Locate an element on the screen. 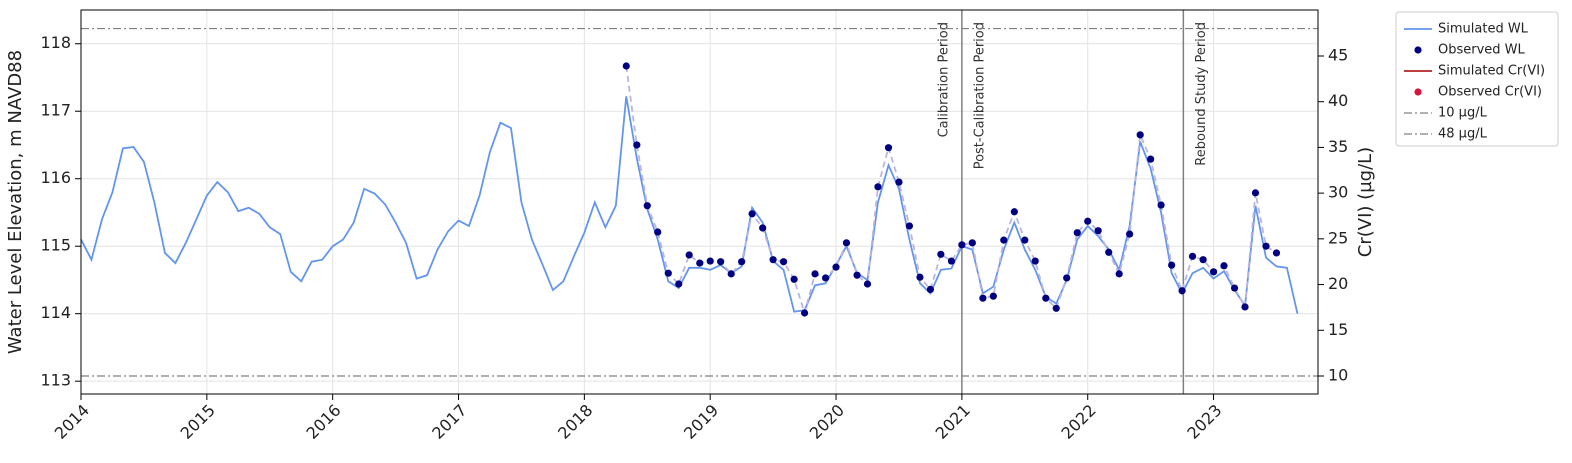 The height and width of the screenshot is (463, 1572). y-tick-label: 114 is located at coordinates (55, 312).